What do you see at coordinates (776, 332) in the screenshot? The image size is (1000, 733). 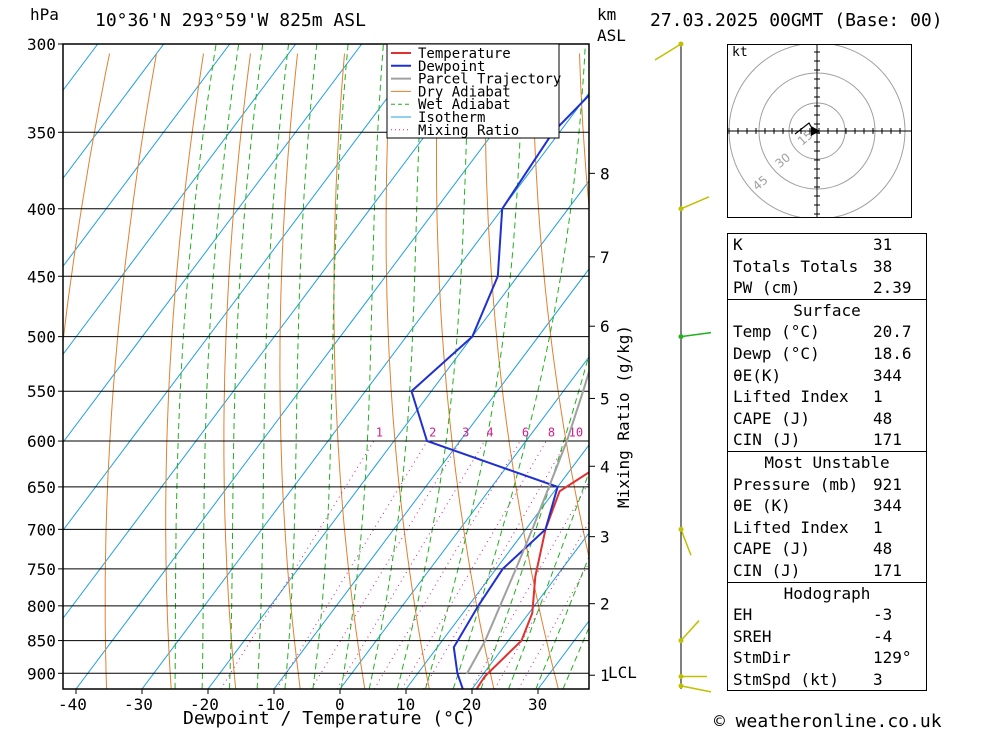 I see `surface-index-key: Temp (°C)` at bounding box center [776, 332].